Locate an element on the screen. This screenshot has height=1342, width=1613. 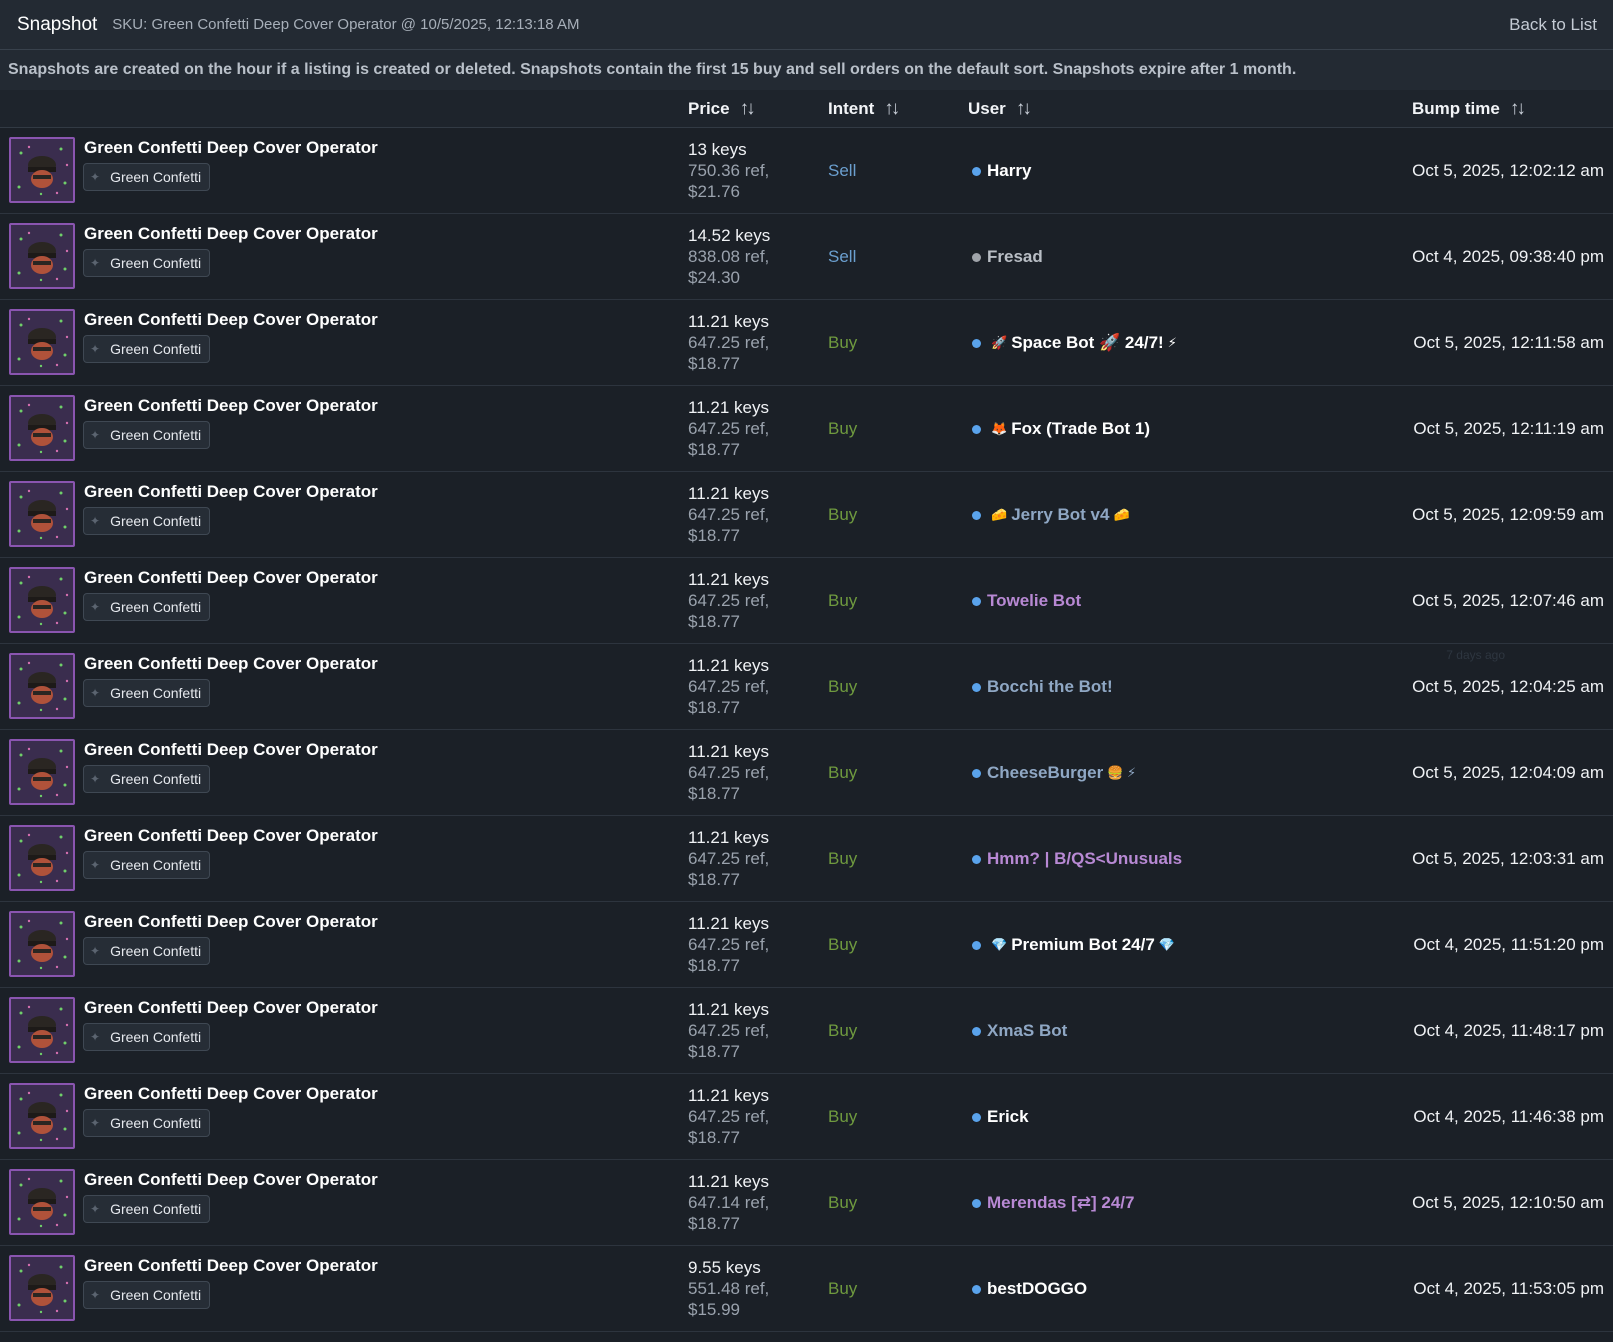
bump-time: Oct 5, 2025, 12:11:58 am is located at coordinates (1508, 342).